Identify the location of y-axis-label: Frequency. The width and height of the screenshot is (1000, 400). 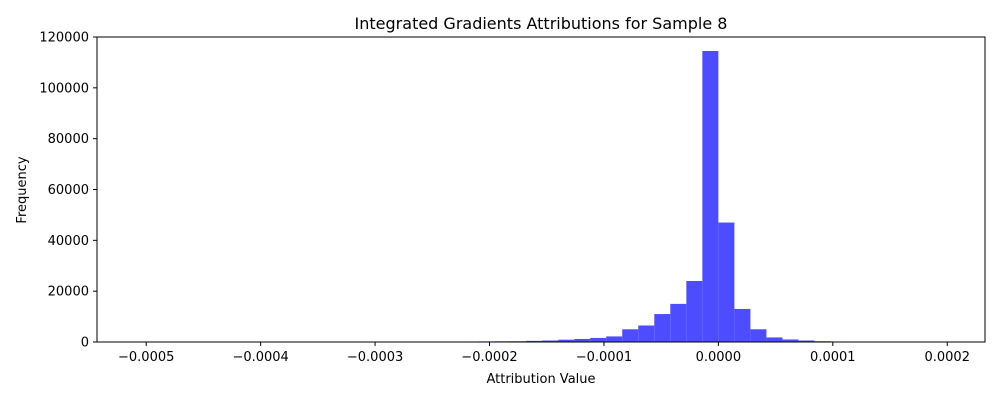
(22, 189).